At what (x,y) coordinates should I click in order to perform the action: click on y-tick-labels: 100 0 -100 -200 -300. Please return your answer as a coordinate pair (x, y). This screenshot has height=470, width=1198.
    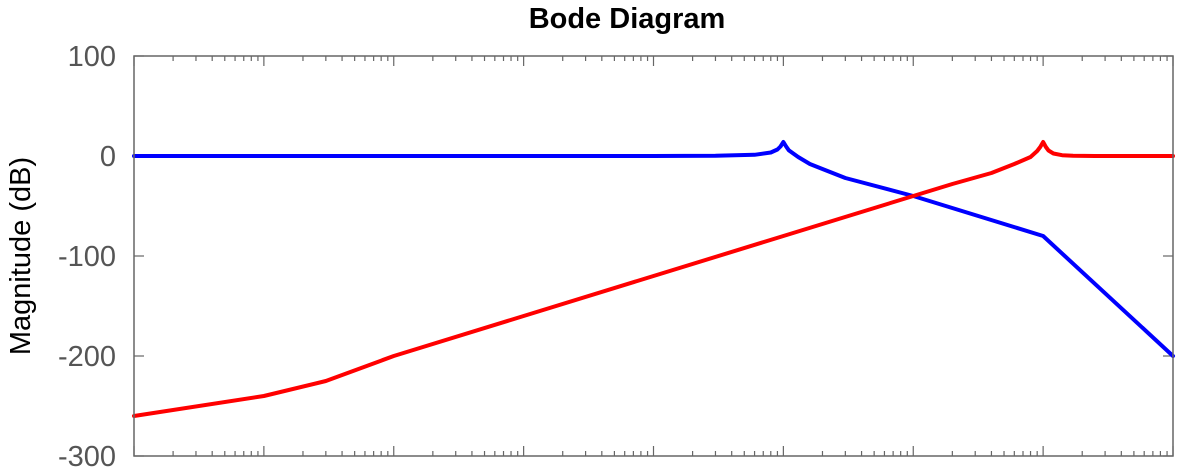
    Looking at the image, I should click on (87, 255).